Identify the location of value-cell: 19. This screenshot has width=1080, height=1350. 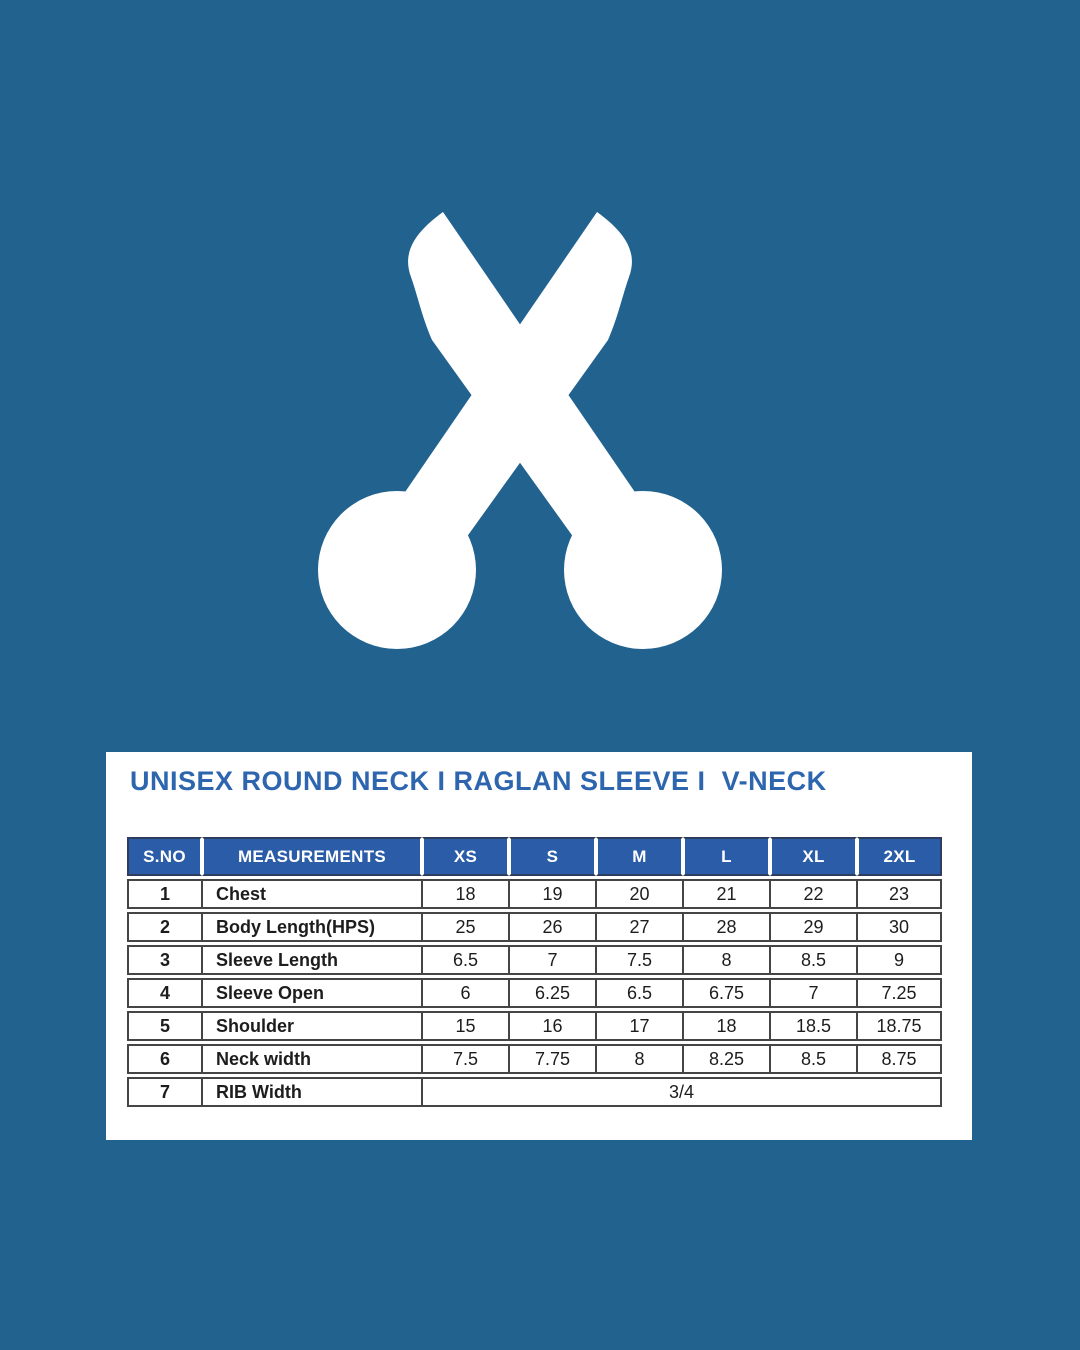
(552, 894).